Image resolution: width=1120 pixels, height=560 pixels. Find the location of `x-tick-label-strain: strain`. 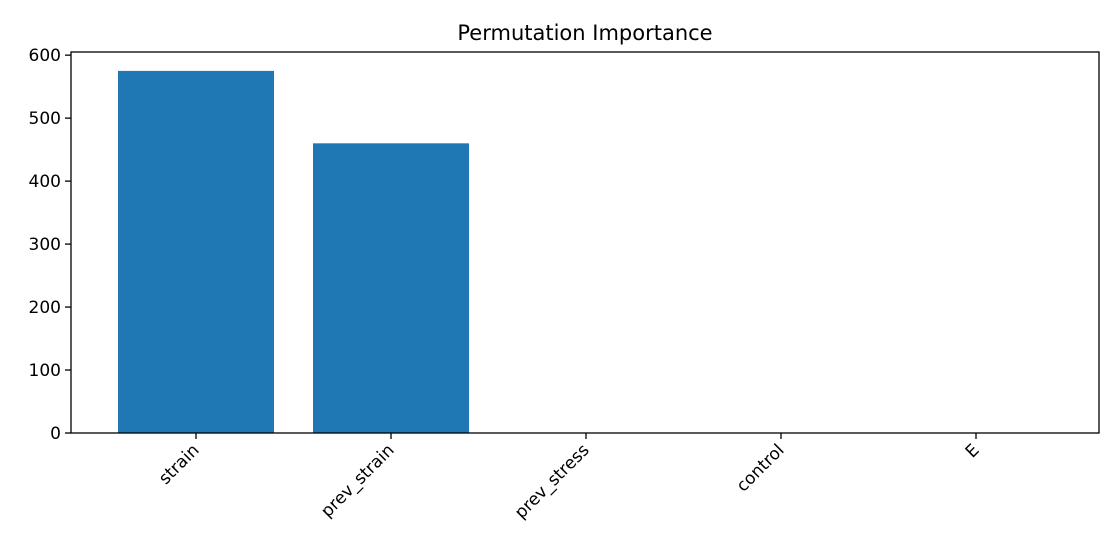

x-tick-label-strain: strain is located at coordinates (179, 464).